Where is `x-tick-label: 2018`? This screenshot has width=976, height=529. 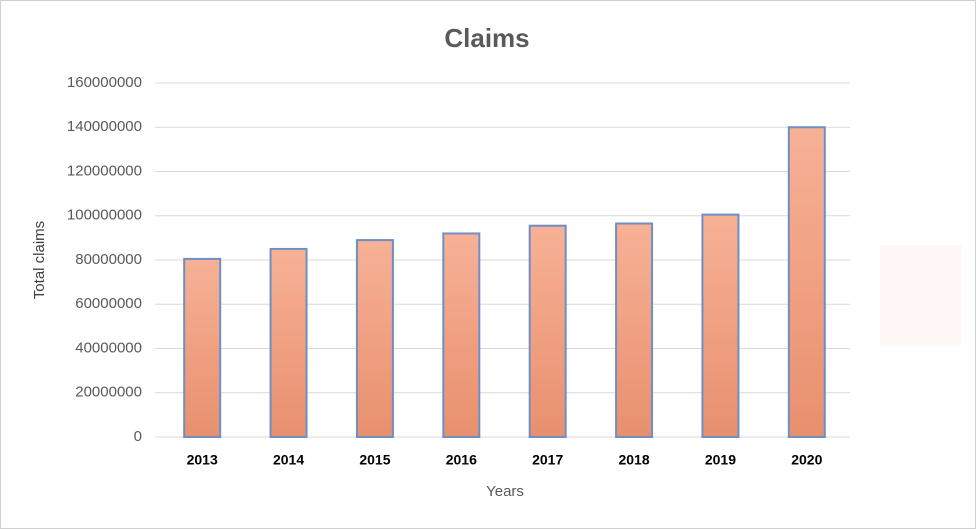
x-tick-label: 2018 is located at coordinates (633, 460).